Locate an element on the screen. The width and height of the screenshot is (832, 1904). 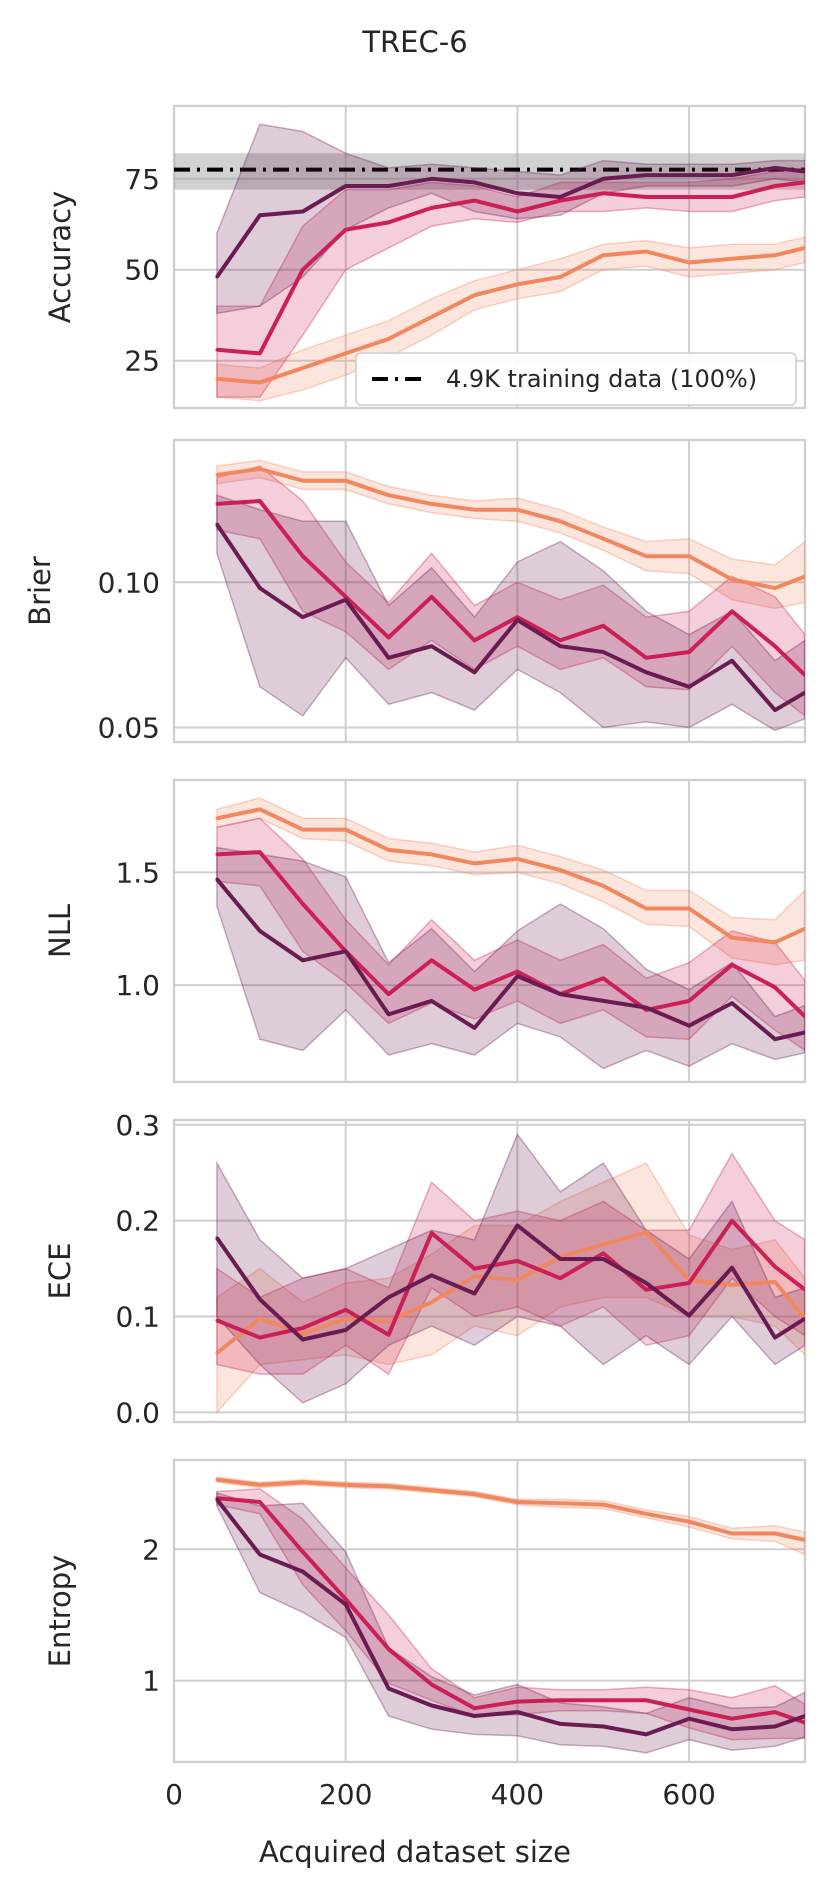
y-tick-label: 0.0 is located at coordinates (137, 1412).